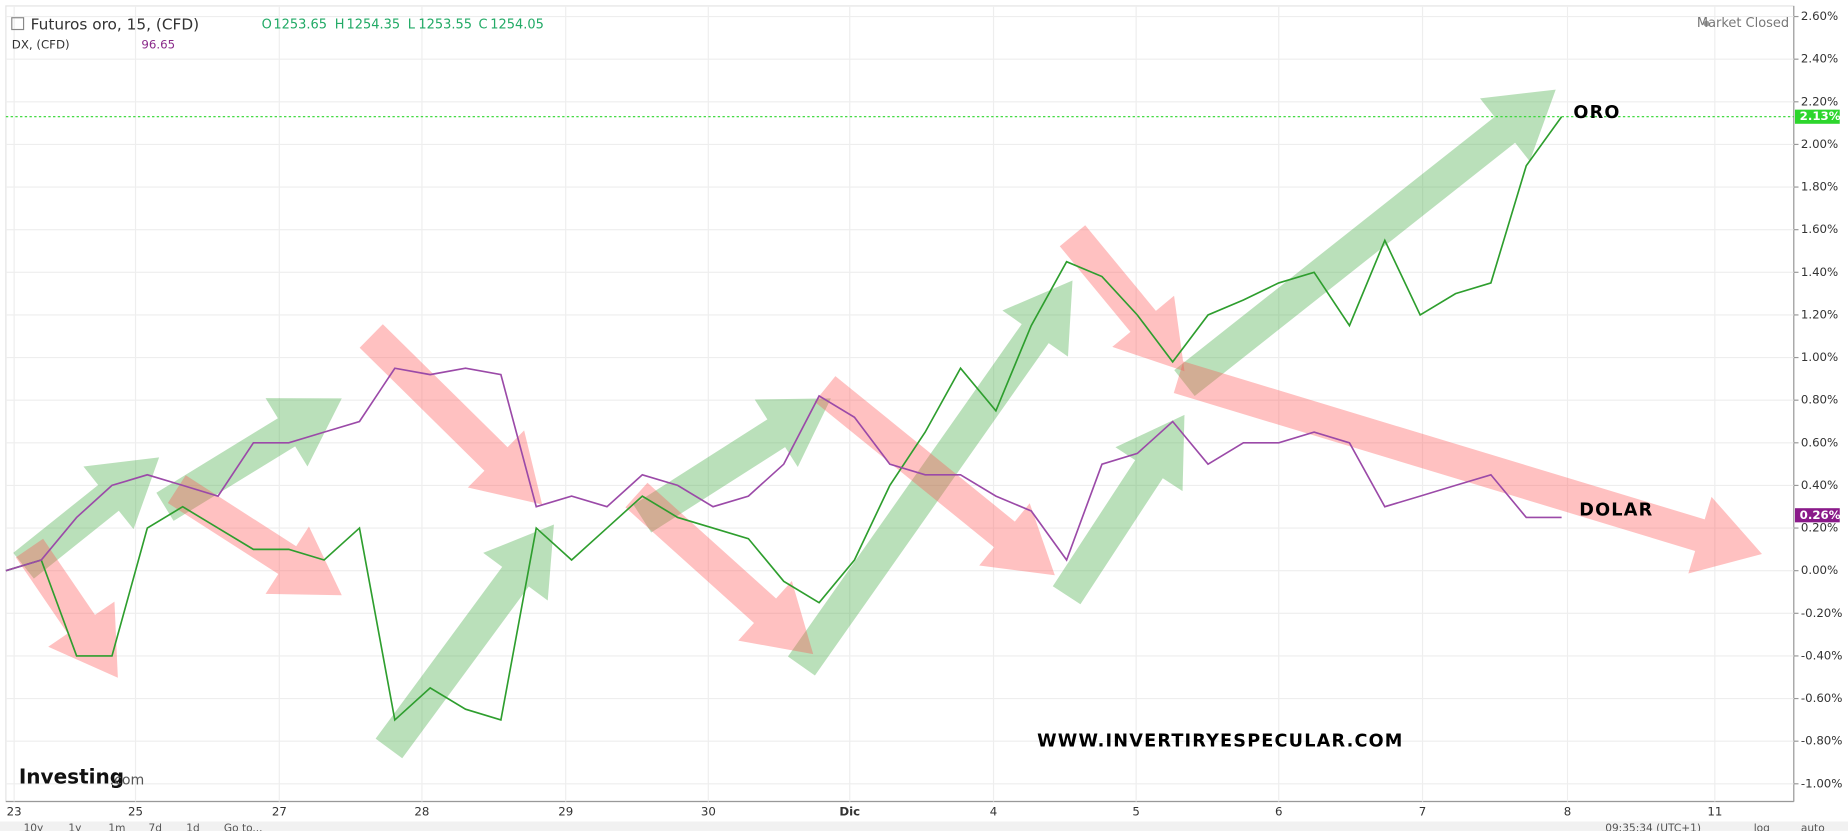 This screenshot has height=831, width=1848. What do you see at coordinates (1819, 16) in the screenshot?
I see `y-tick-label: 2.60%` at bounding box center [1819, 16].